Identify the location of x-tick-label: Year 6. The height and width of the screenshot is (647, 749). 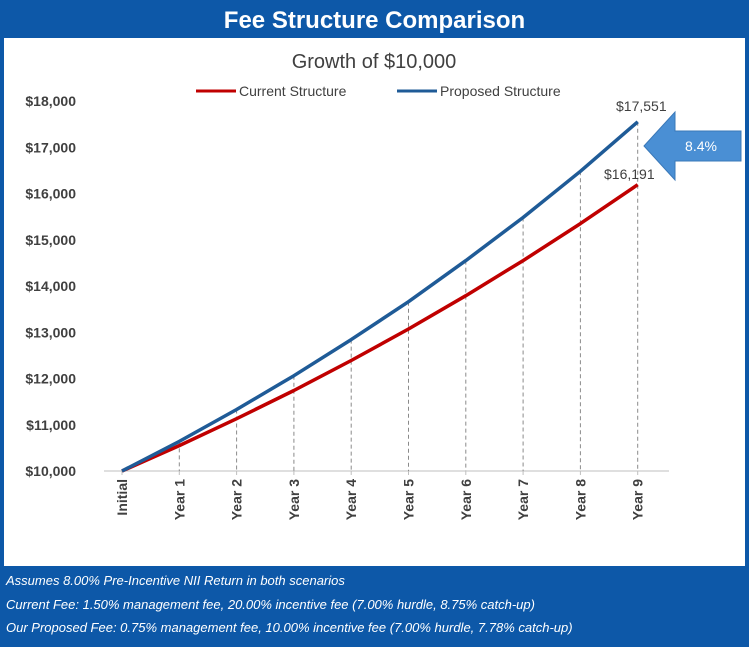
(466, 499).